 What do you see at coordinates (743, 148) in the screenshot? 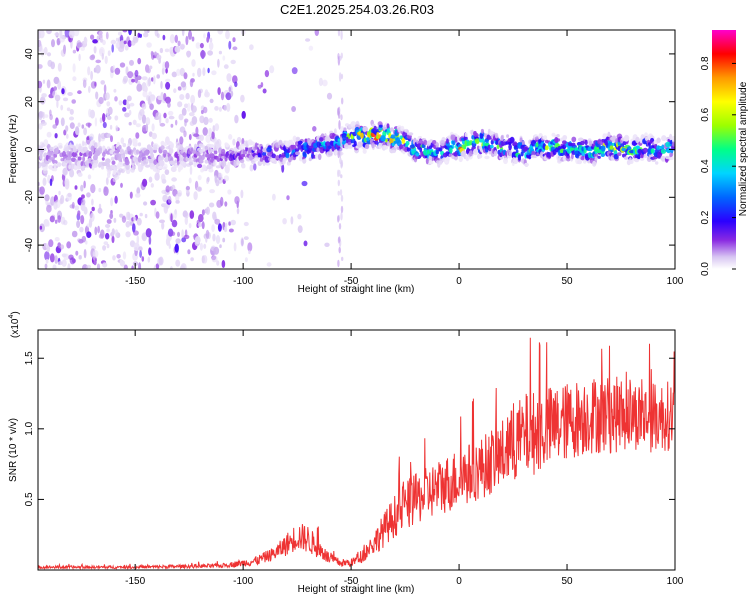
I see `colorbar-label: Normalized spectral amplitude` at bounding box center [743, 148].